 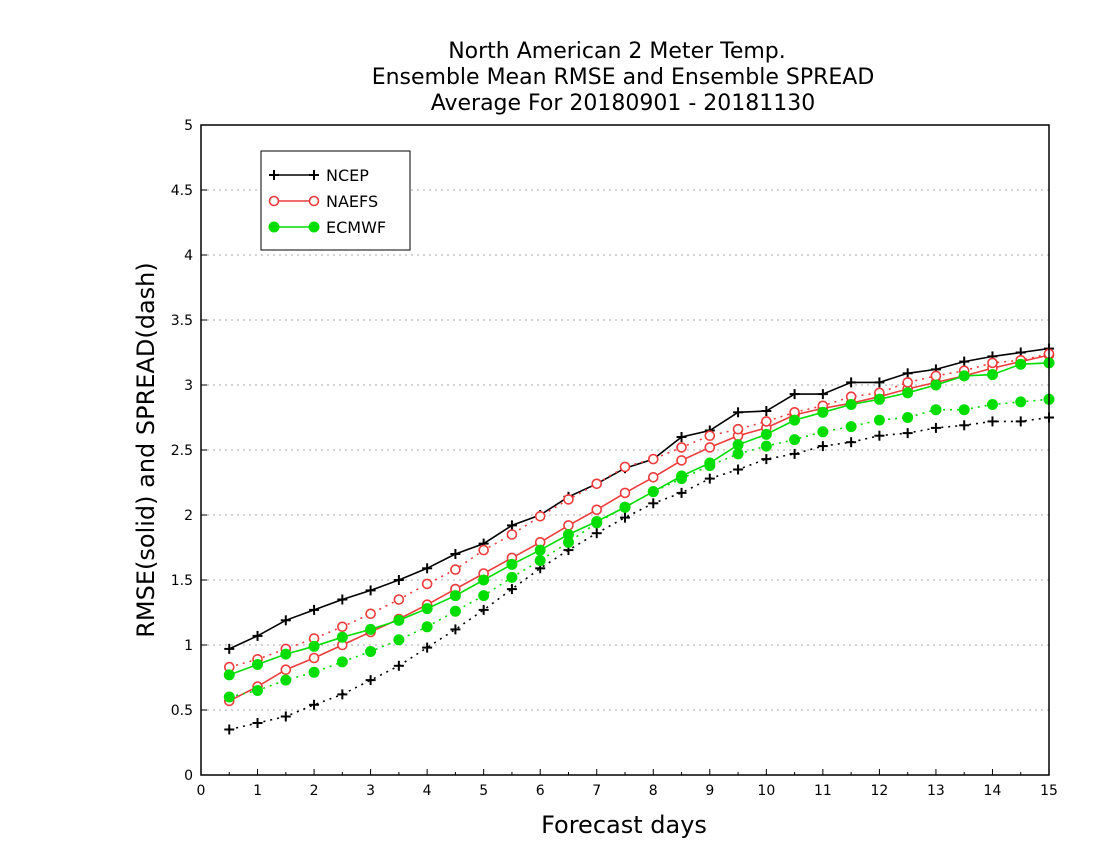 I want to click on y-tick-label-0: 0, so click(x=188, y=776).